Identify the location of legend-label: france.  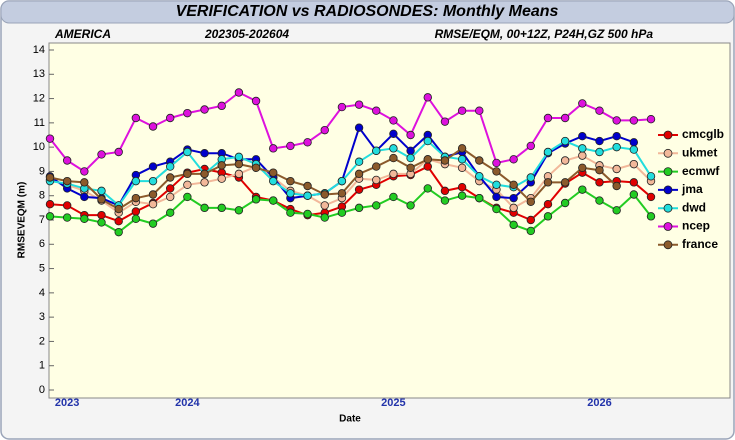
(700, 244).